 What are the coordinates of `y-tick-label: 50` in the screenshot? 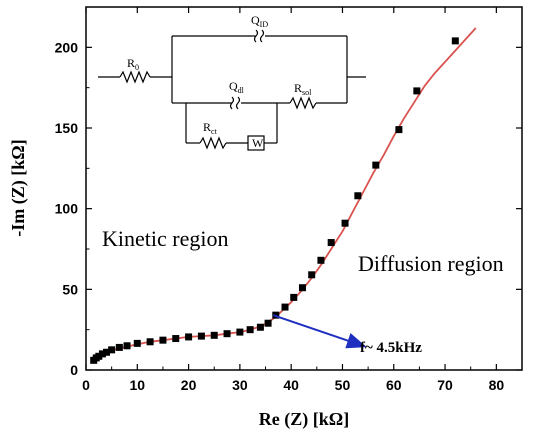 It's located at (70, 289).